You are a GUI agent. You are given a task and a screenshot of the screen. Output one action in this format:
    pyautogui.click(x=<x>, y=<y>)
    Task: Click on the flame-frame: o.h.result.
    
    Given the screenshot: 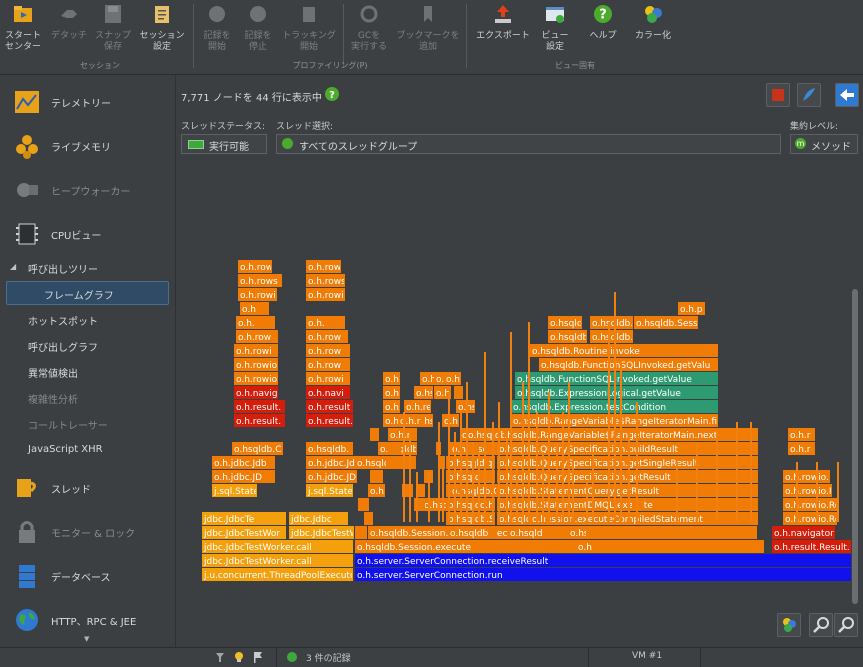 What is the action you would take?
    pyautogui.click(x=259, y=420)
    